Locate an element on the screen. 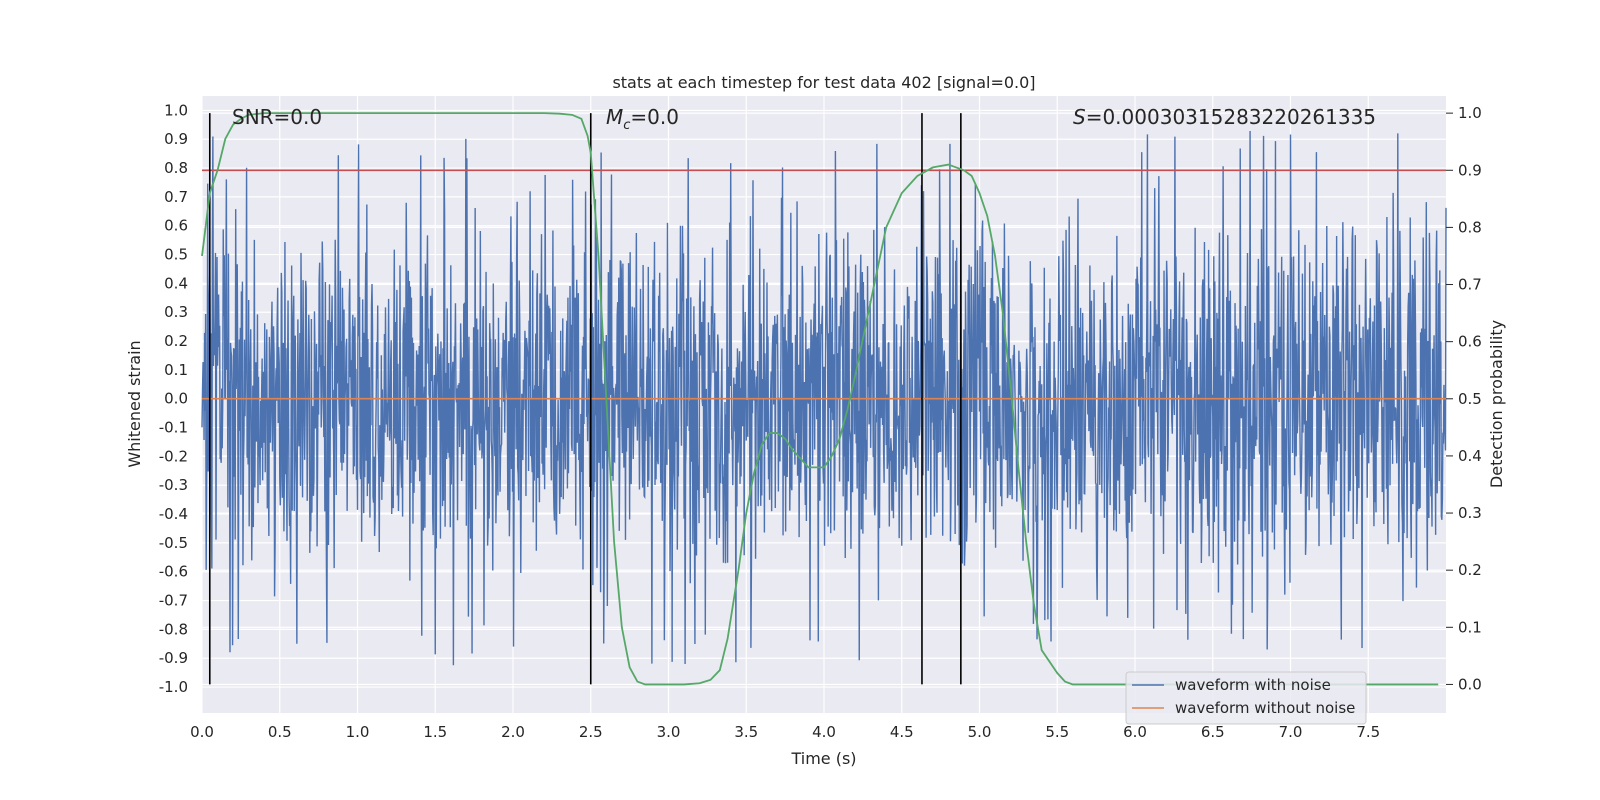 This screenshot has width=1600, height=800. legend-label-clean: waveform without noise is located at coordinates (1265, 708).